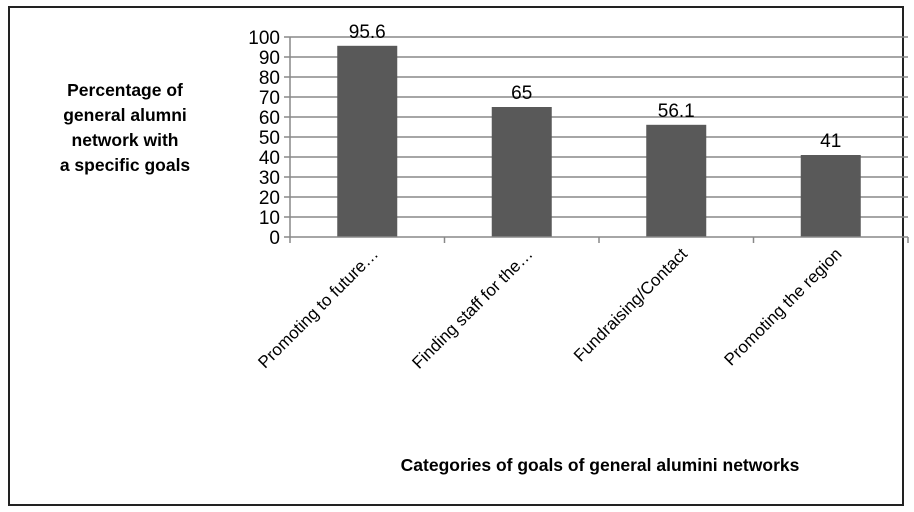 This screenshot has width=914, height=512. What do you see at coordinates (676, 111) in the screenshot?
I see `data-label: 56.1` at bounding box center [676, 111].